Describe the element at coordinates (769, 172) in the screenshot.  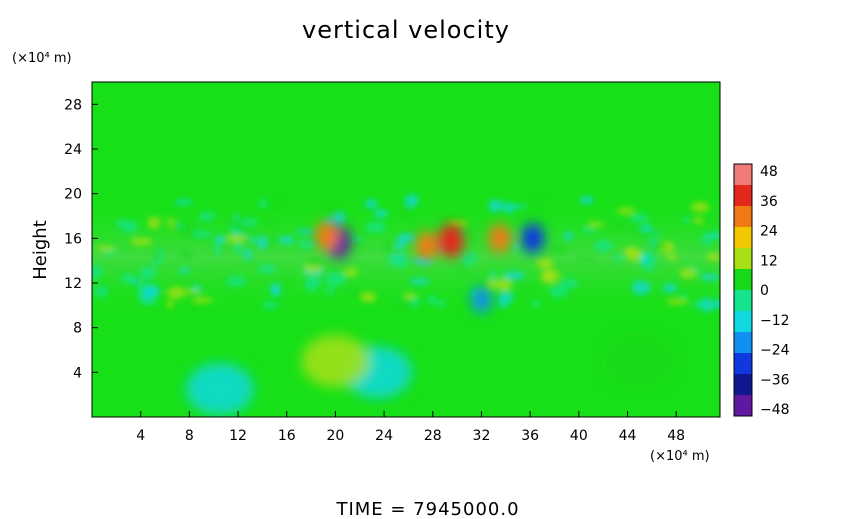
I see `colorbar-tick-label: 48` at that location.